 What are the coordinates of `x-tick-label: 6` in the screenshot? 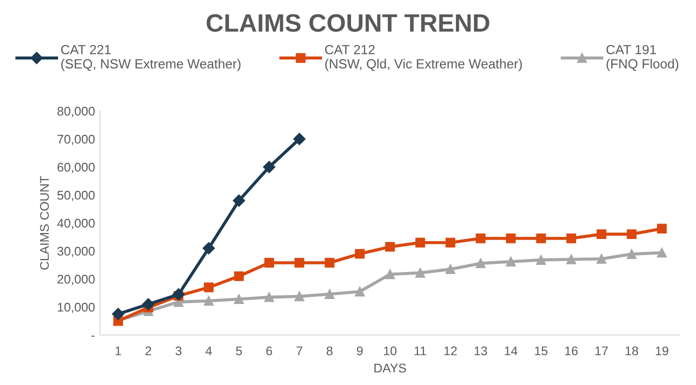 It's located at (269, 351).